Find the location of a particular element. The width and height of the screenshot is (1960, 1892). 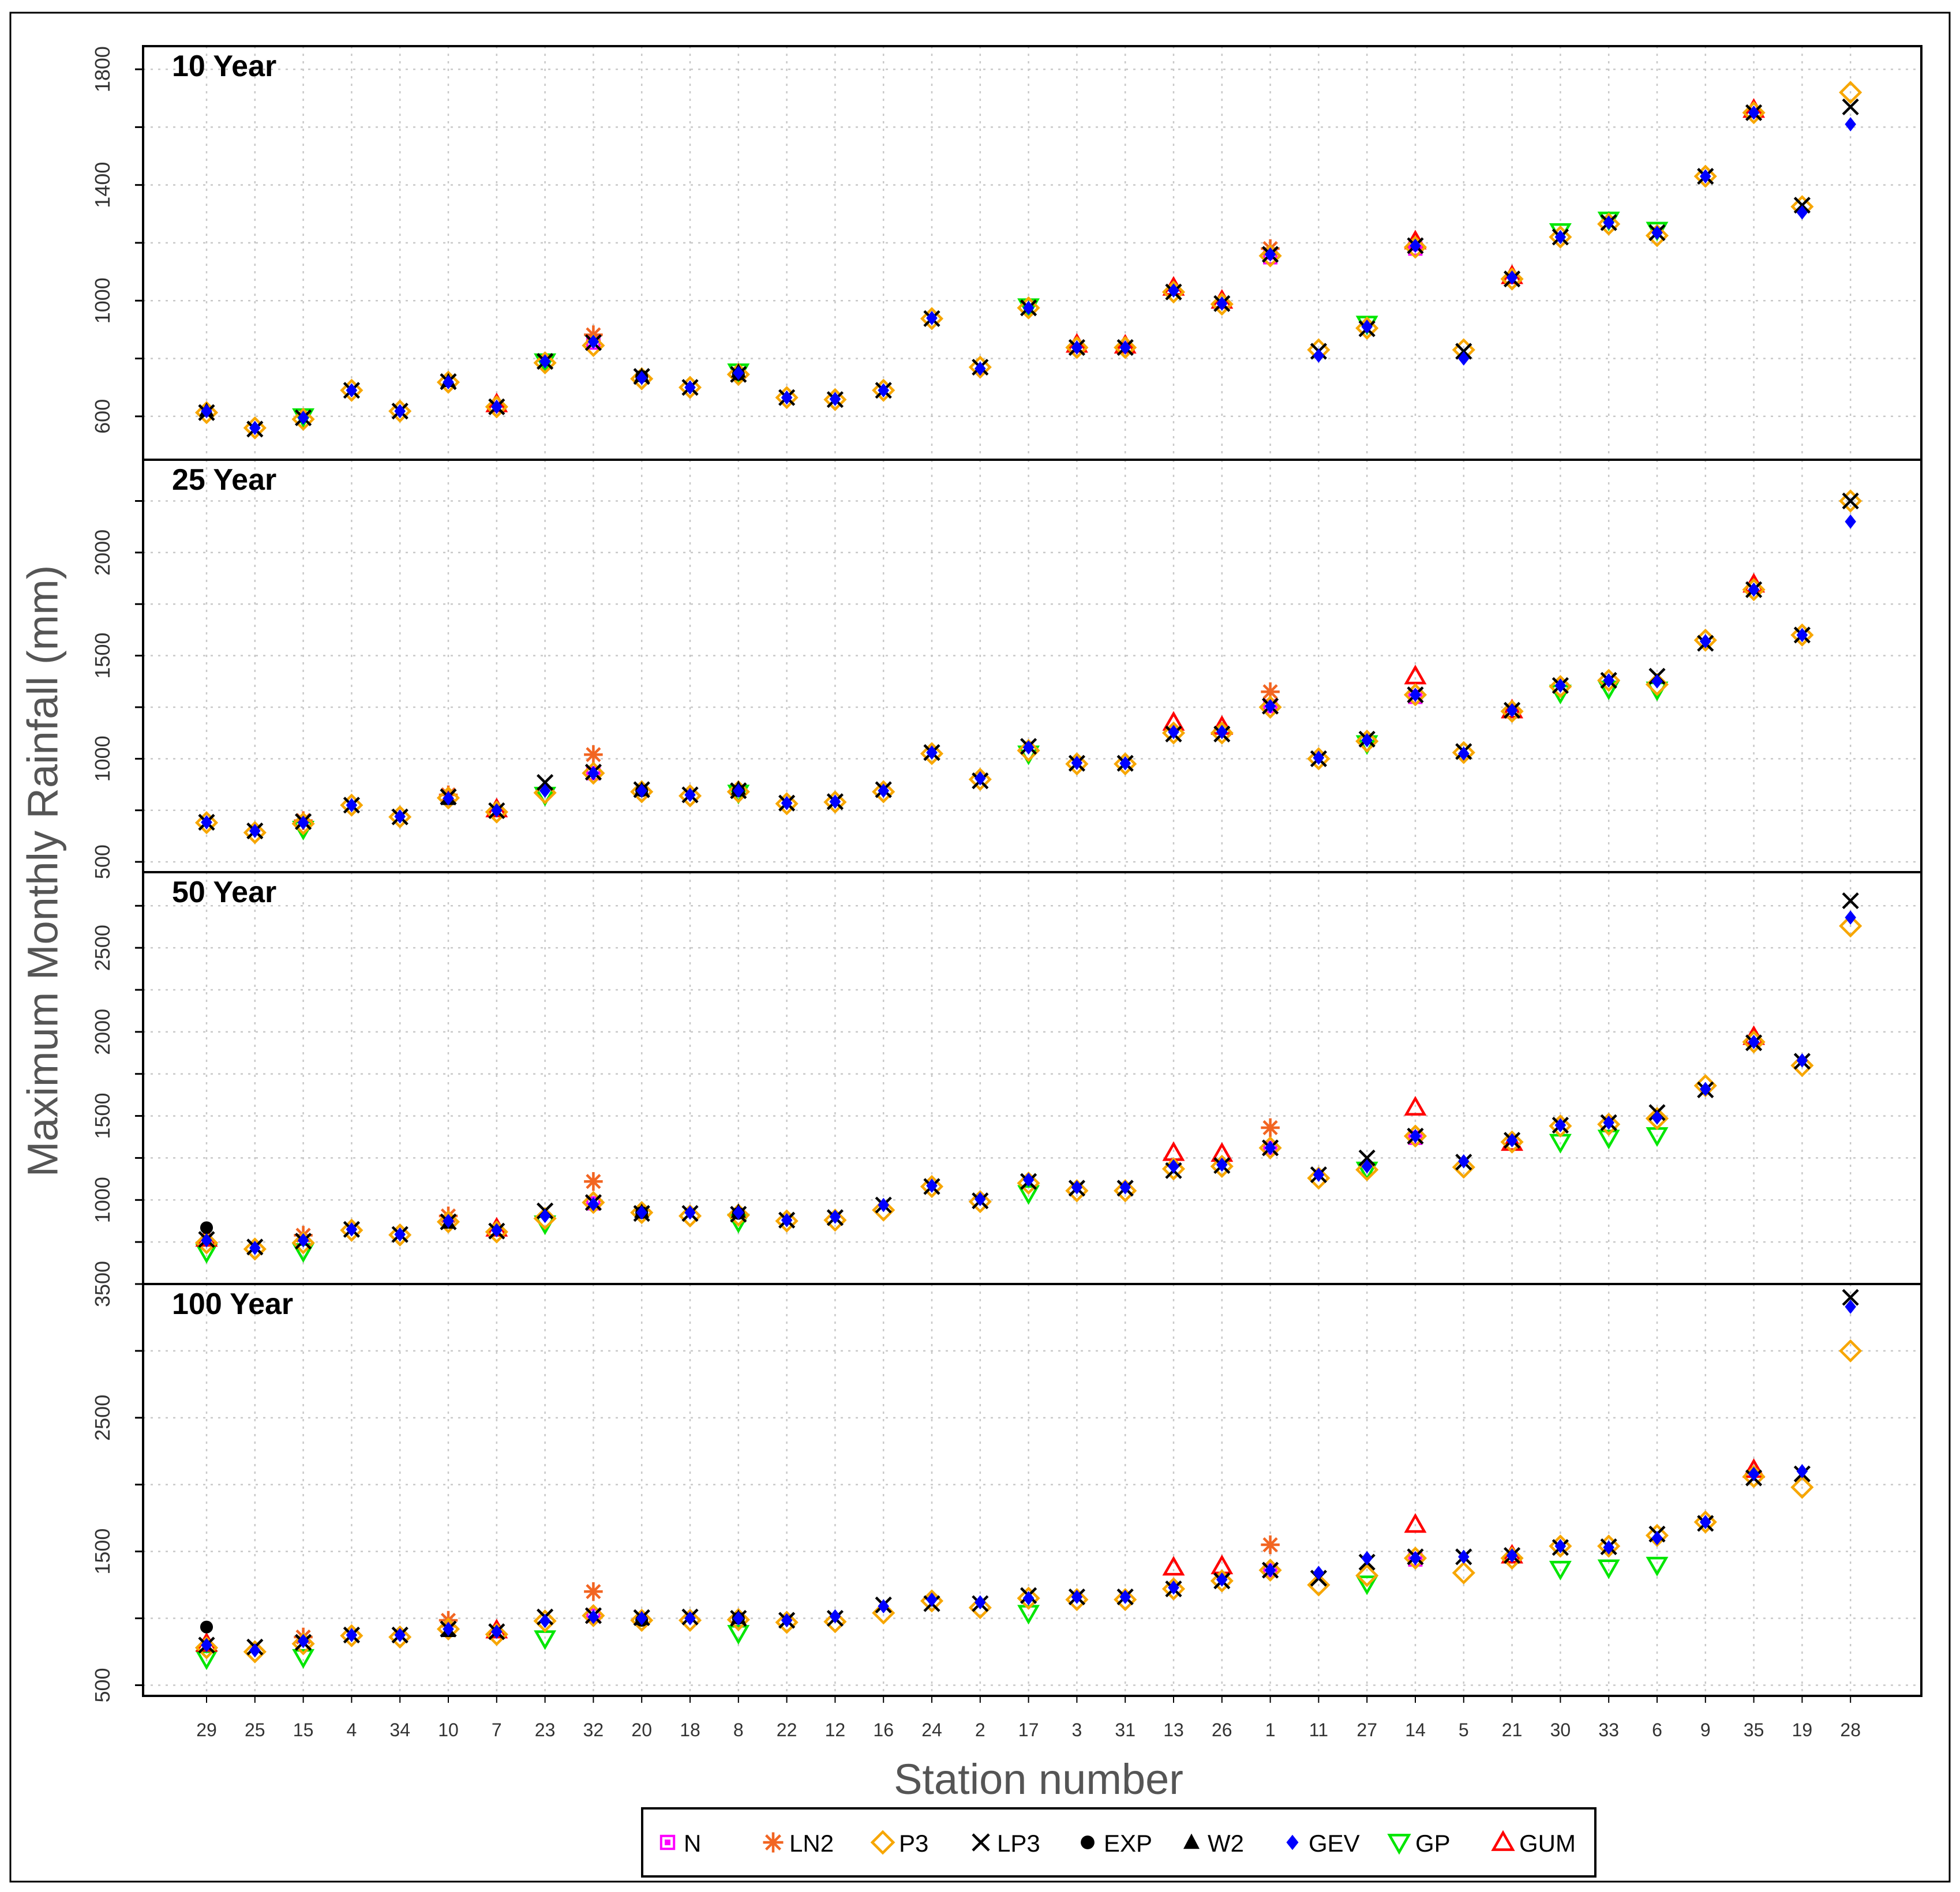

x-tick-label: 24 is located at coordinates (931, 1730).